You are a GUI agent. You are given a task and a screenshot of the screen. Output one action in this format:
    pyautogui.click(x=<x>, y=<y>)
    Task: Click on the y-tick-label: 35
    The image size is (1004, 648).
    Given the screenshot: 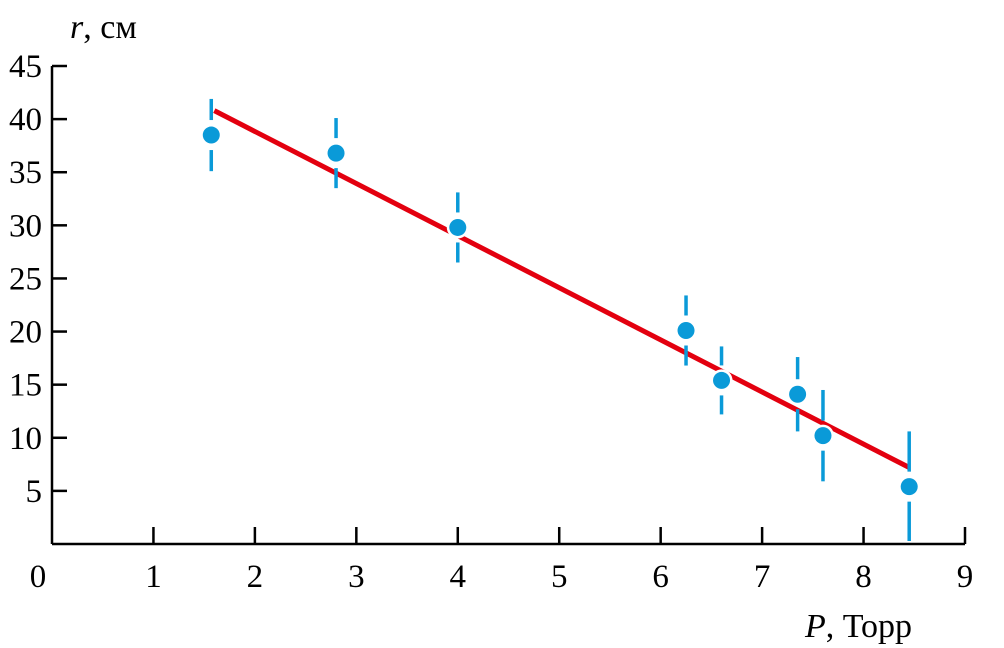 What is the action you would take?
    pyautogui.click(x=25, y=173)
    